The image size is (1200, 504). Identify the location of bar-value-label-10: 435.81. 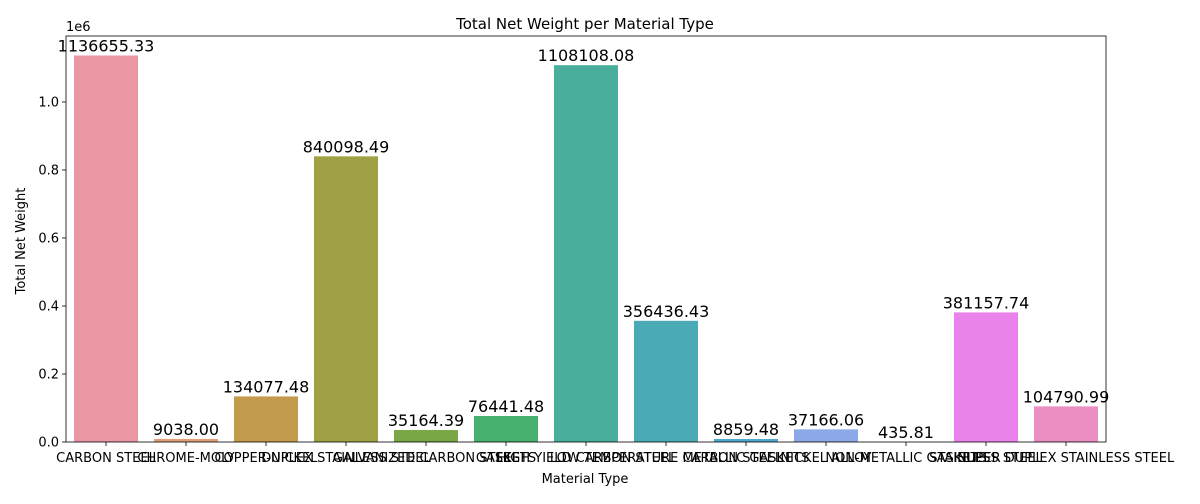
(906, 432).